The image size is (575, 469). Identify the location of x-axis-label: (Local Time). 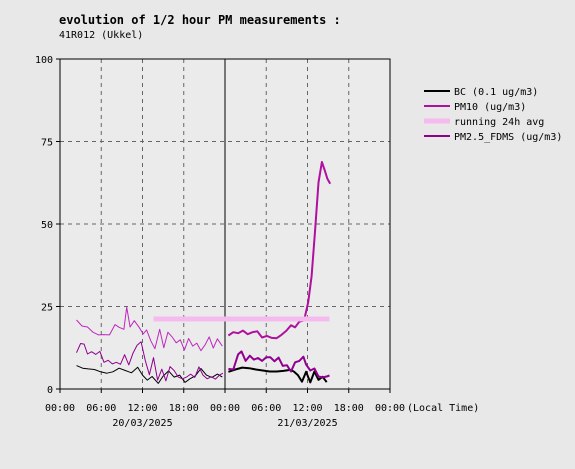
(443, 408).